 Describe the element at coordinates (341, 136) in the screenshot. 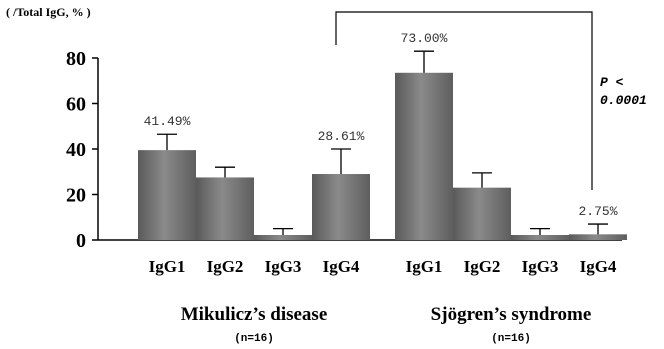

I see `data-label: 28.61%` at that location.